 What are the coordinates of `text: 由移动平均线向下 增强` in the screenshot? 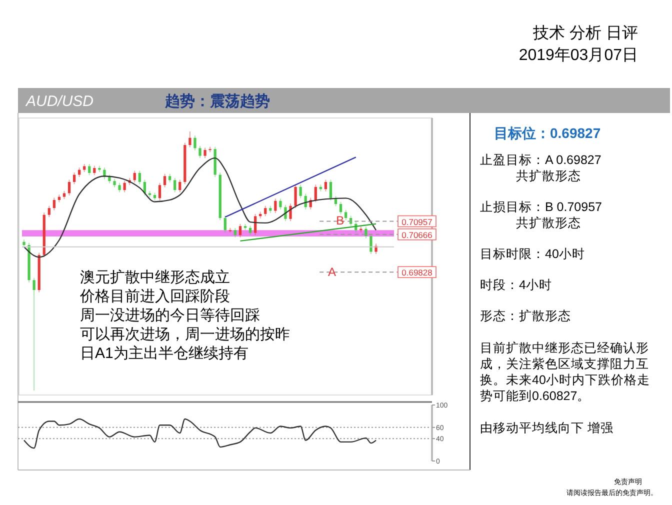 It's located at (547, 428).